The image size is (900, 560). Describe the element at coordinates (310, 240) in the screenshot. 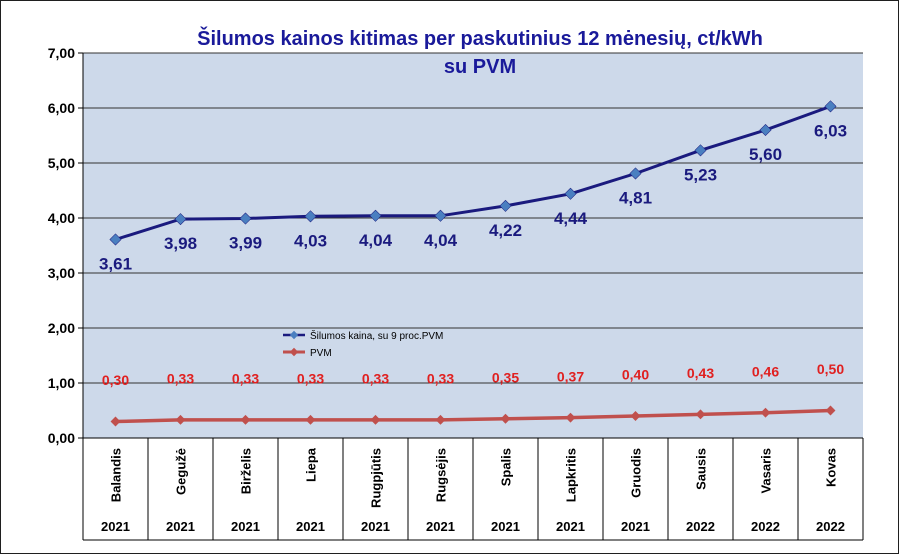

I see `price-data-label: 4,03` at that location.